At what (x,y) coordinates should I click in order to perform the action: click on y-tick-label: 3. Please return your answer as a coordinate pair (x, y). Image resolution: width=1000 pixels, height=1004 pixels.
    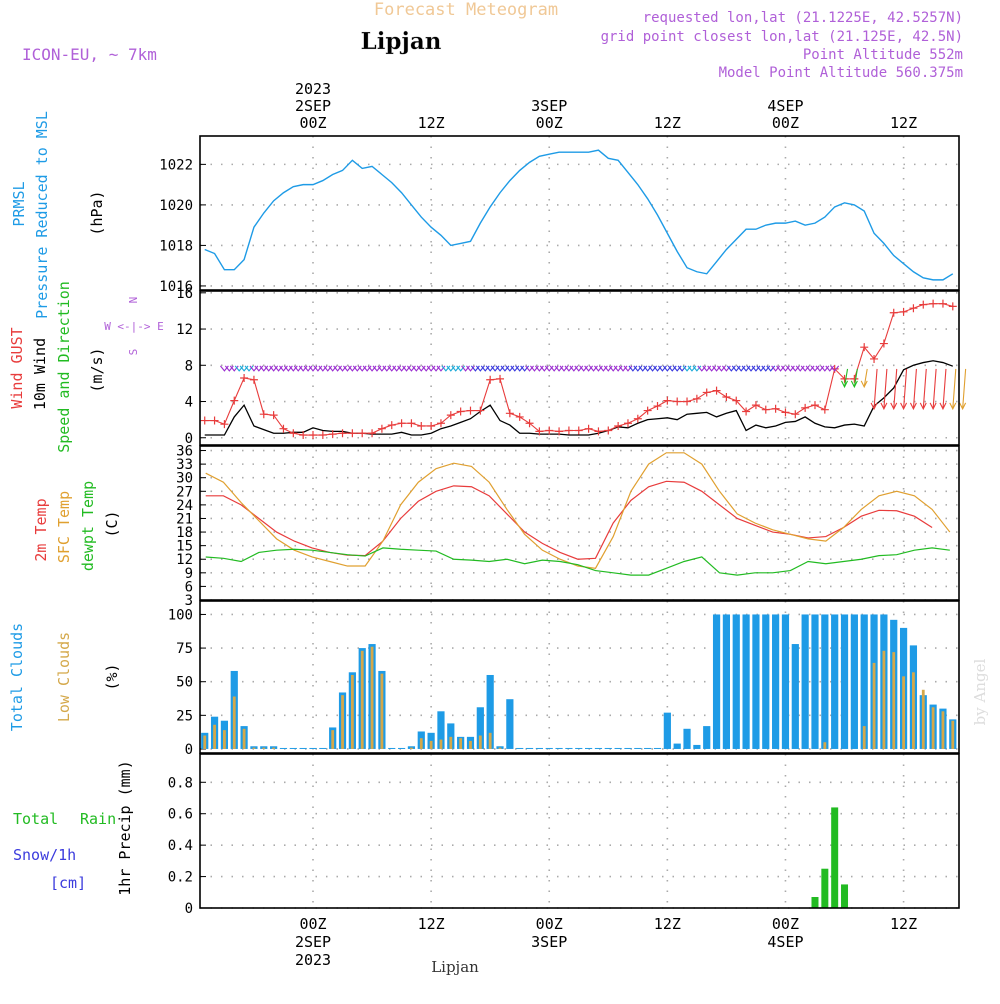
    Looking at the image, I should click on (189, 601).